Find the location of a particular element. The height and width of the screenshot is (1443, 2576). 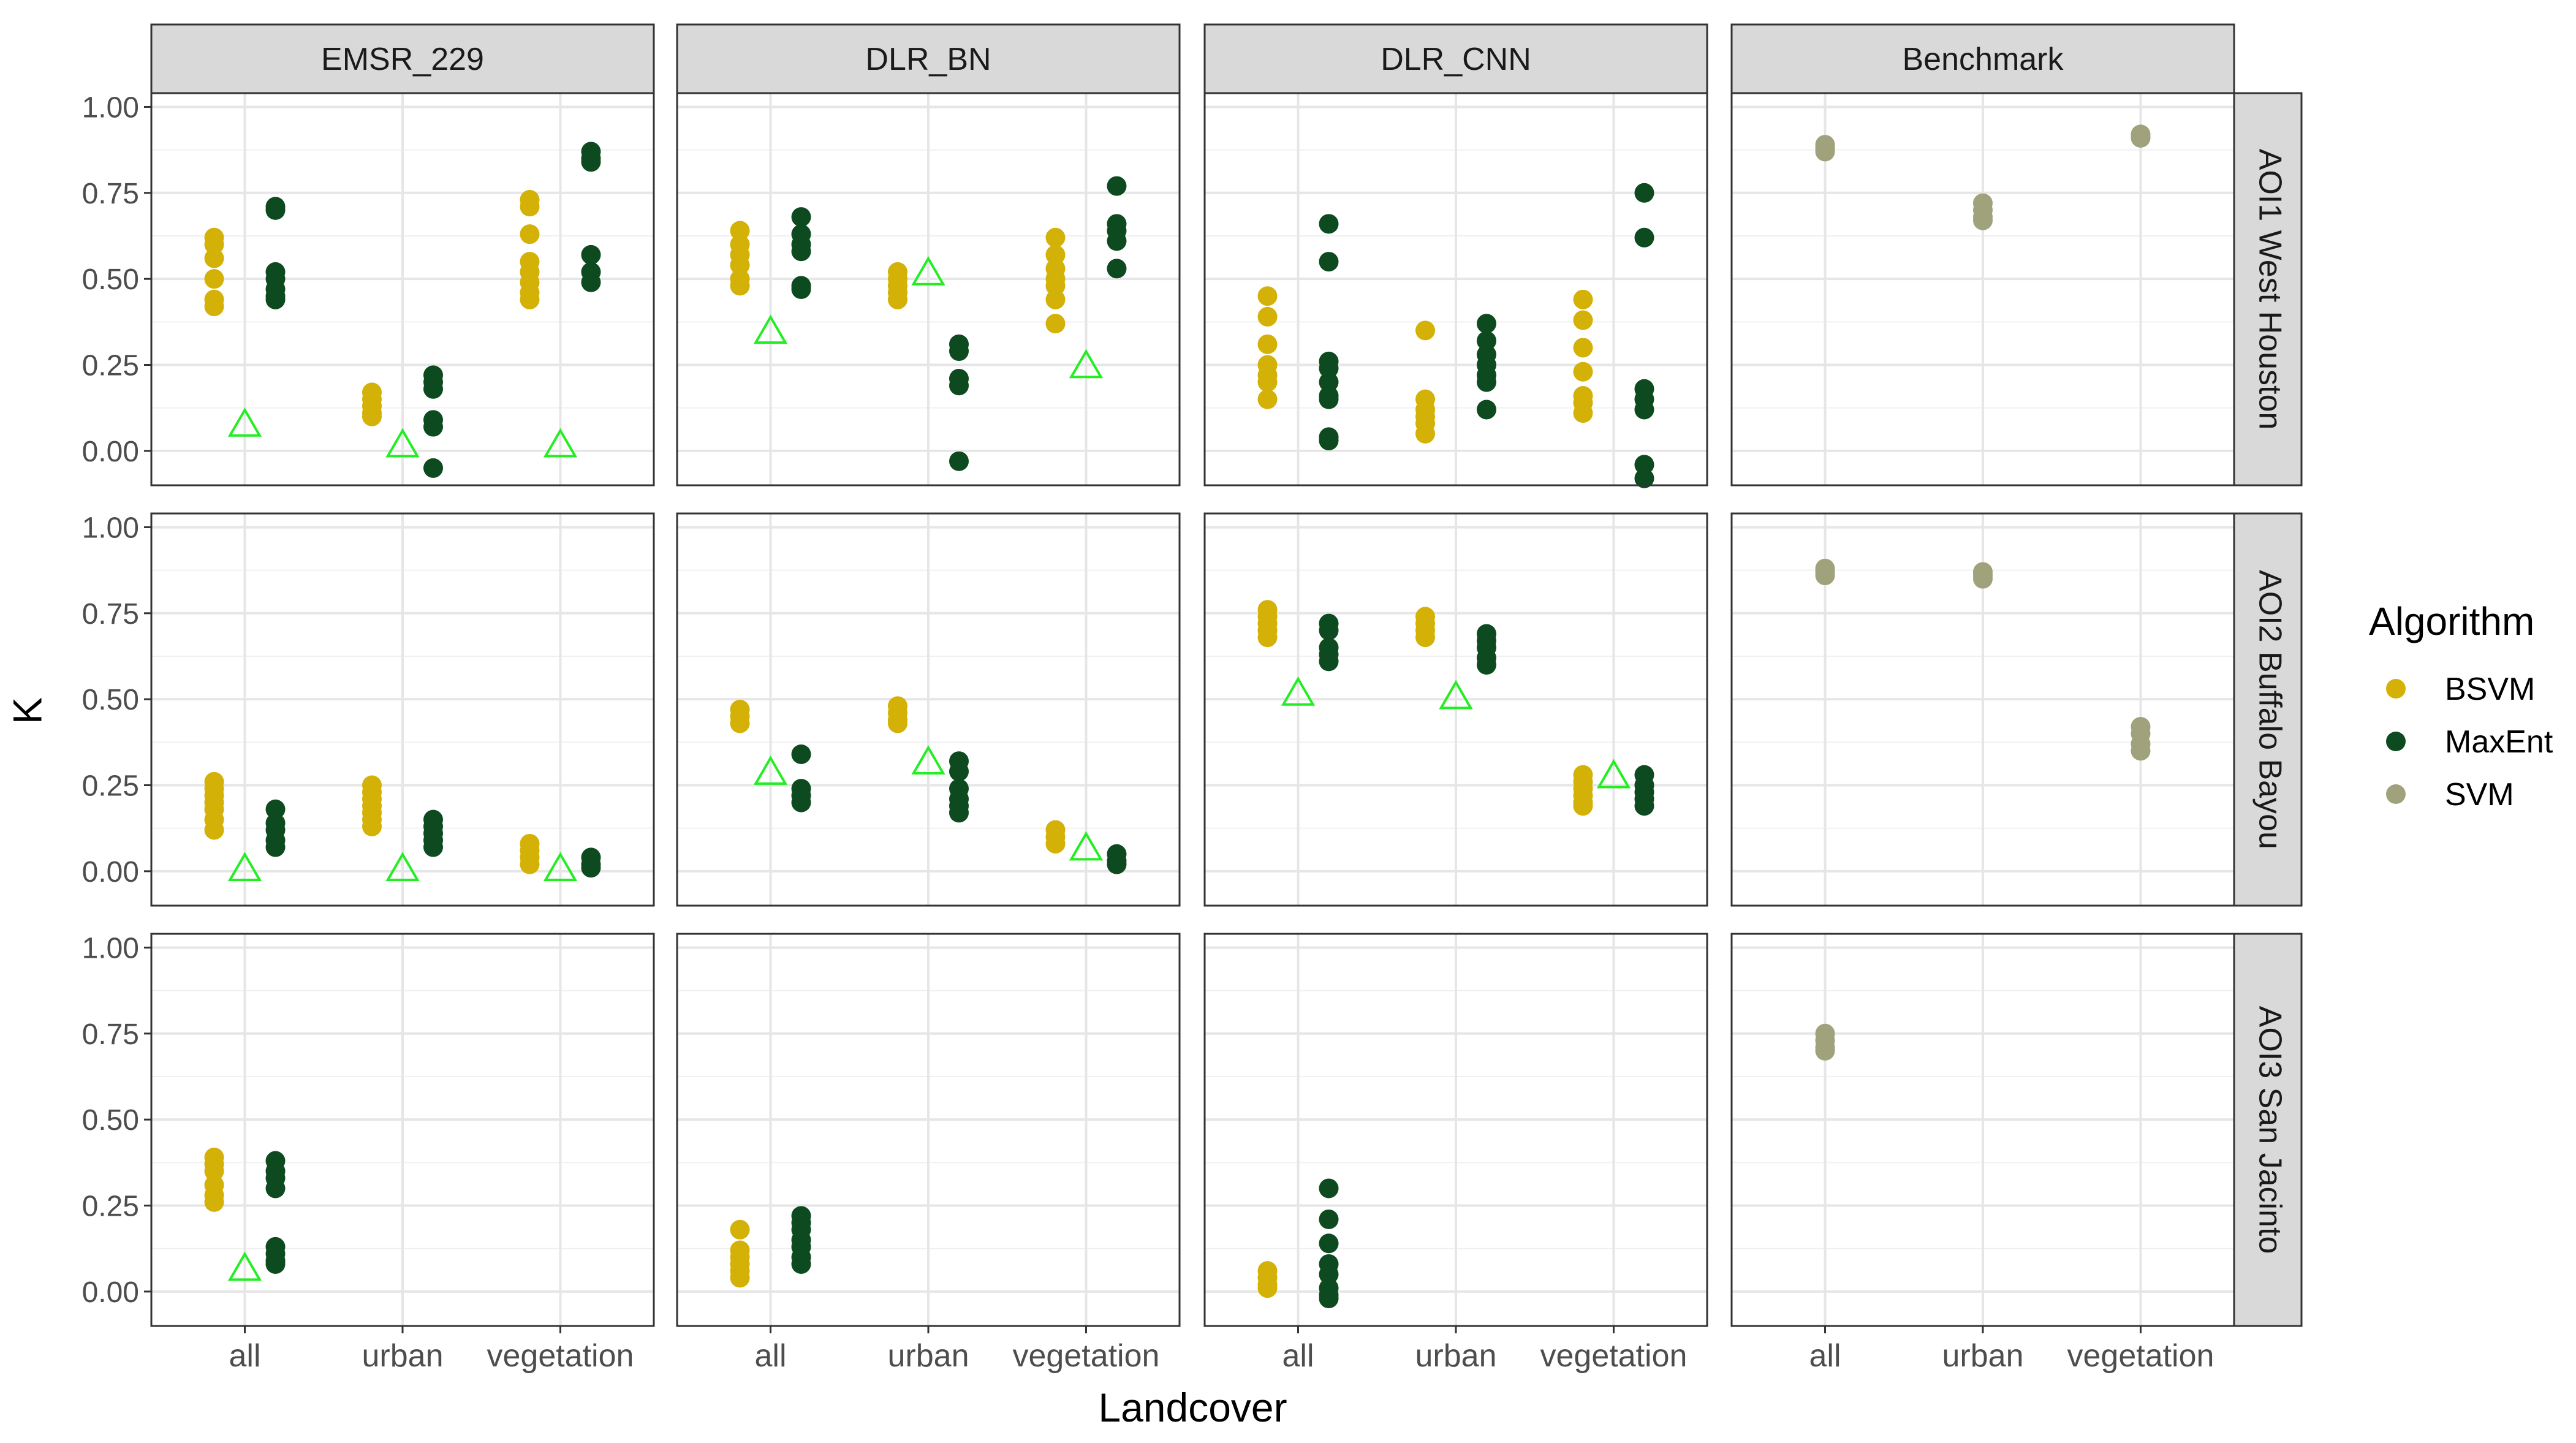

legend-item-maxent: MaxEnt is located at coordinates (2469, 742).